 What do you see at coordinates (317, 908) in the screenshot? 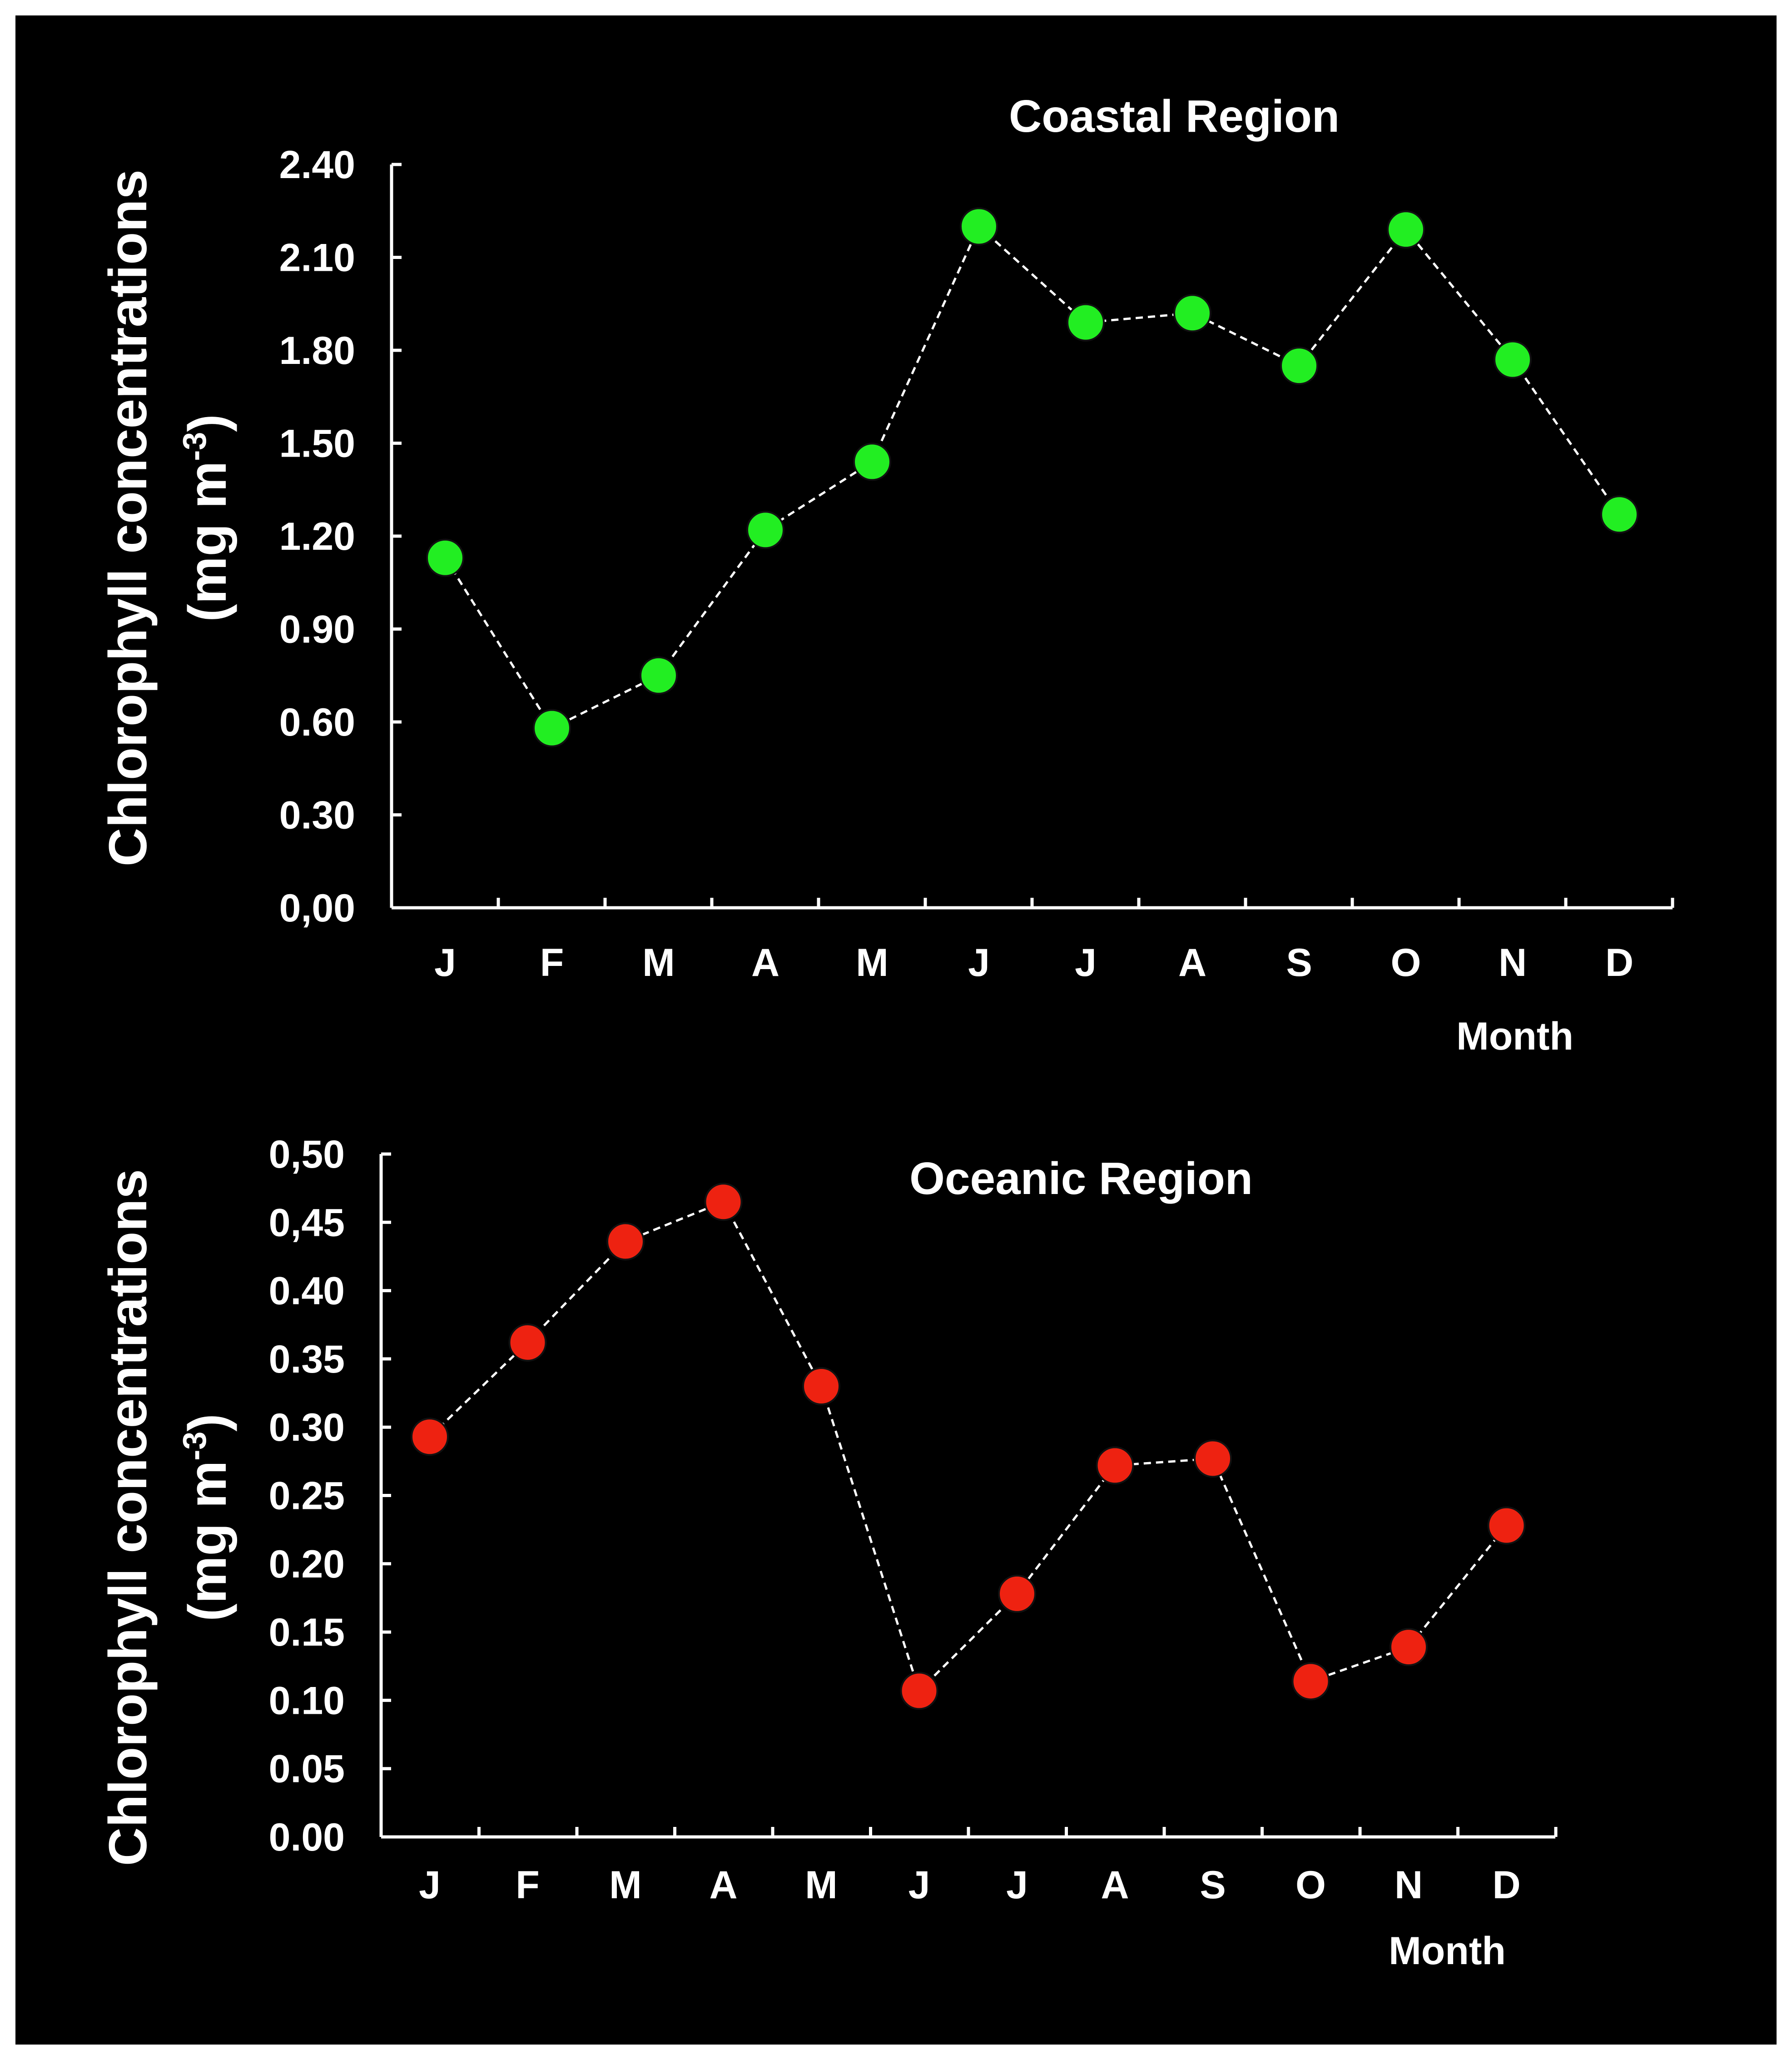
I see `coastal-y-tick-label: 0,00` at bounding box center [317, 908].